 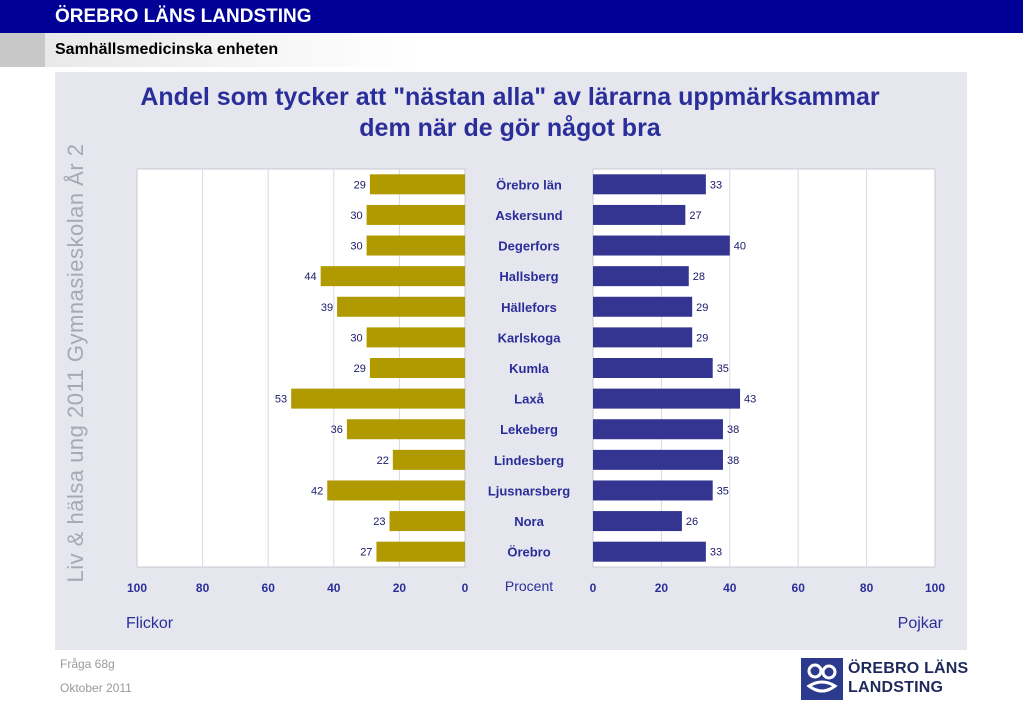 What do you see at coordinates (137, 588) in the screenshot?
I see `left-axis-tick-label: 100` at bounding box center [137, 588].